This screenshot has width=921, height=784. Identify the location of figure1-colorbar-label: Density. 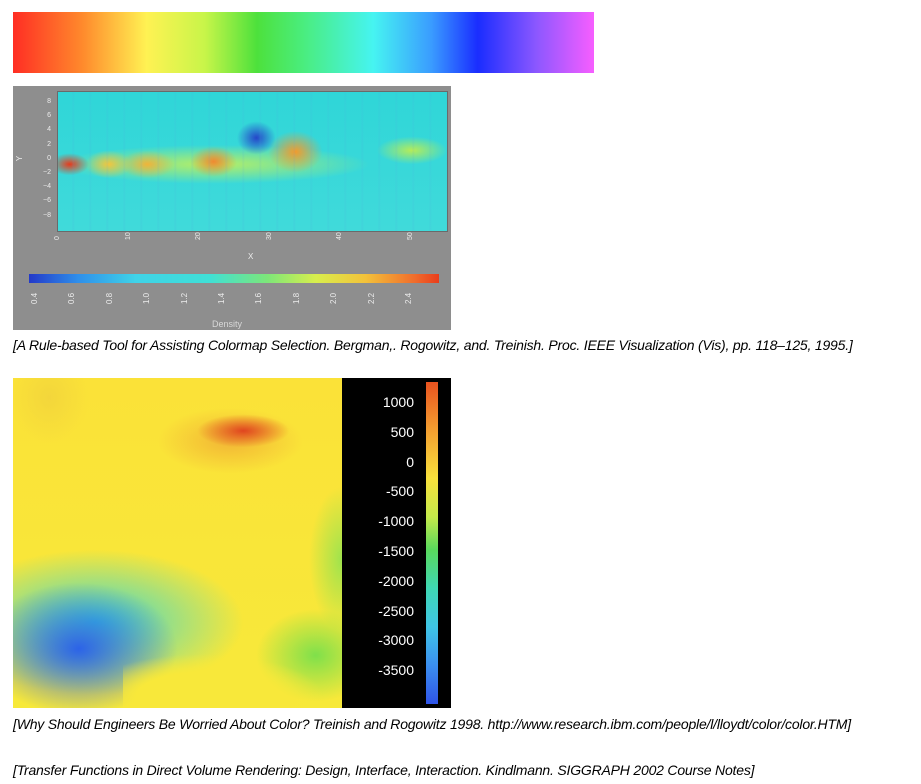
(227, 324).